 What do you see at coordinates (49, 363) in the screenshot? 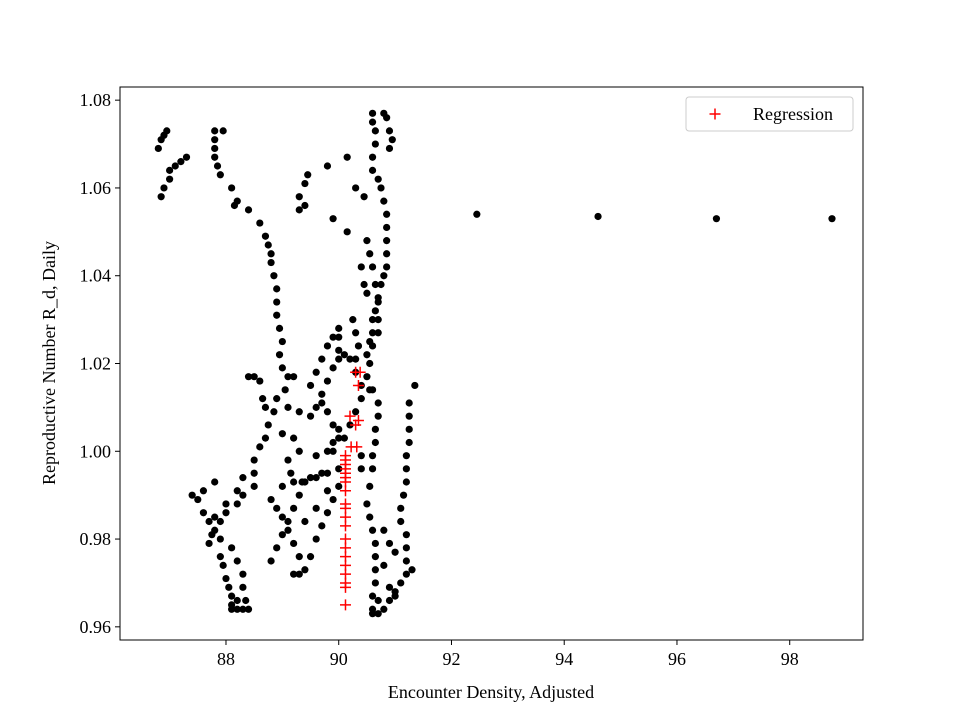
I see `y-axis-label: Reproductive Number R_d, Daily` at bounding box center [49, 363].